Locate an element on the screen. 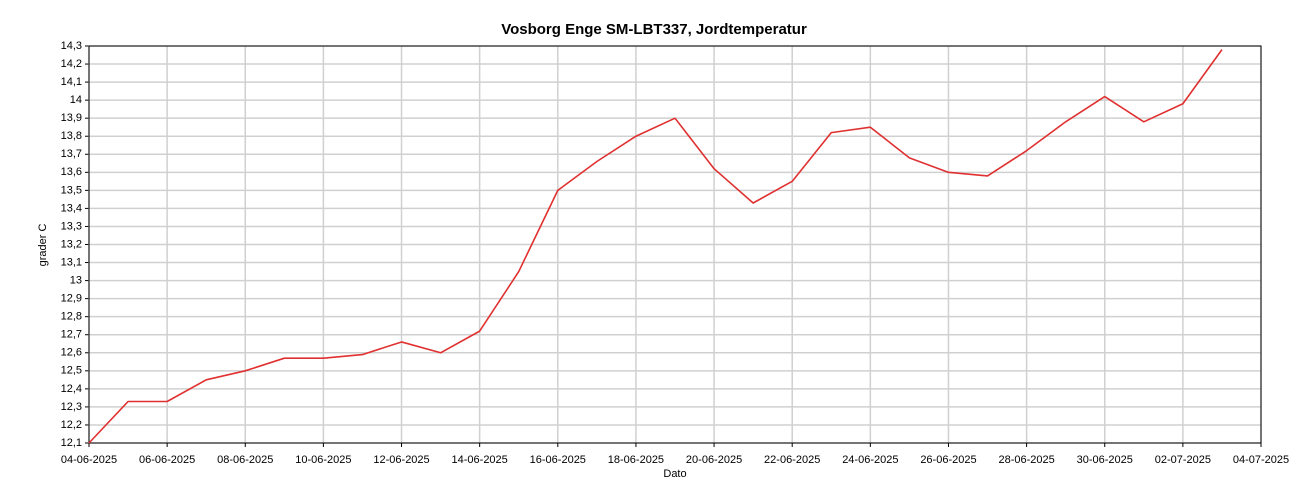 This screenshot has width=1300, height=500. y-tick-label: 14 is located at coordinates (76, 100).